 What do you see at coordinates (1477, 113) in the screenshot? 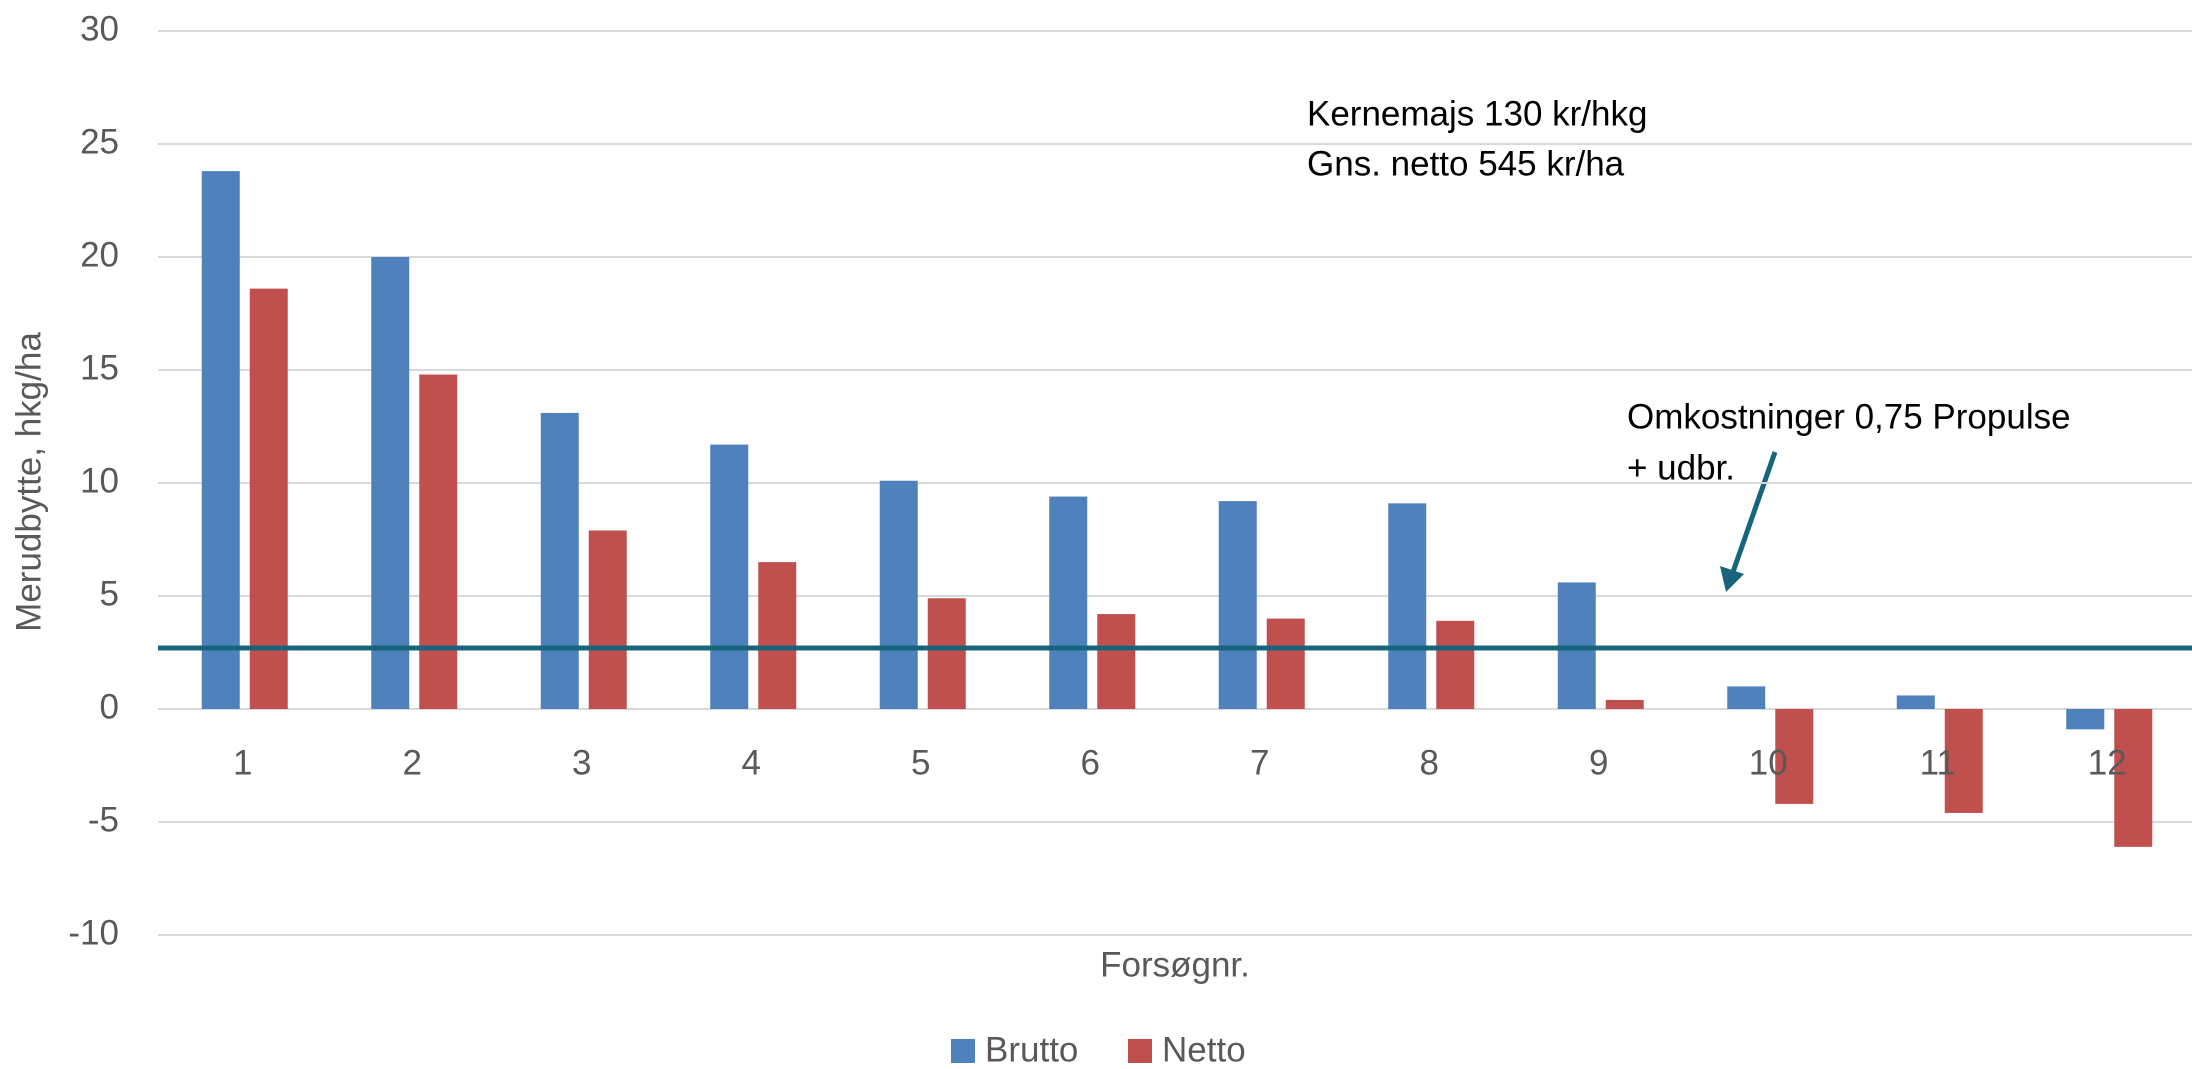
I see `annotation: Kernemajs 130 kr/hkg` at bounding box center [1477, 113].